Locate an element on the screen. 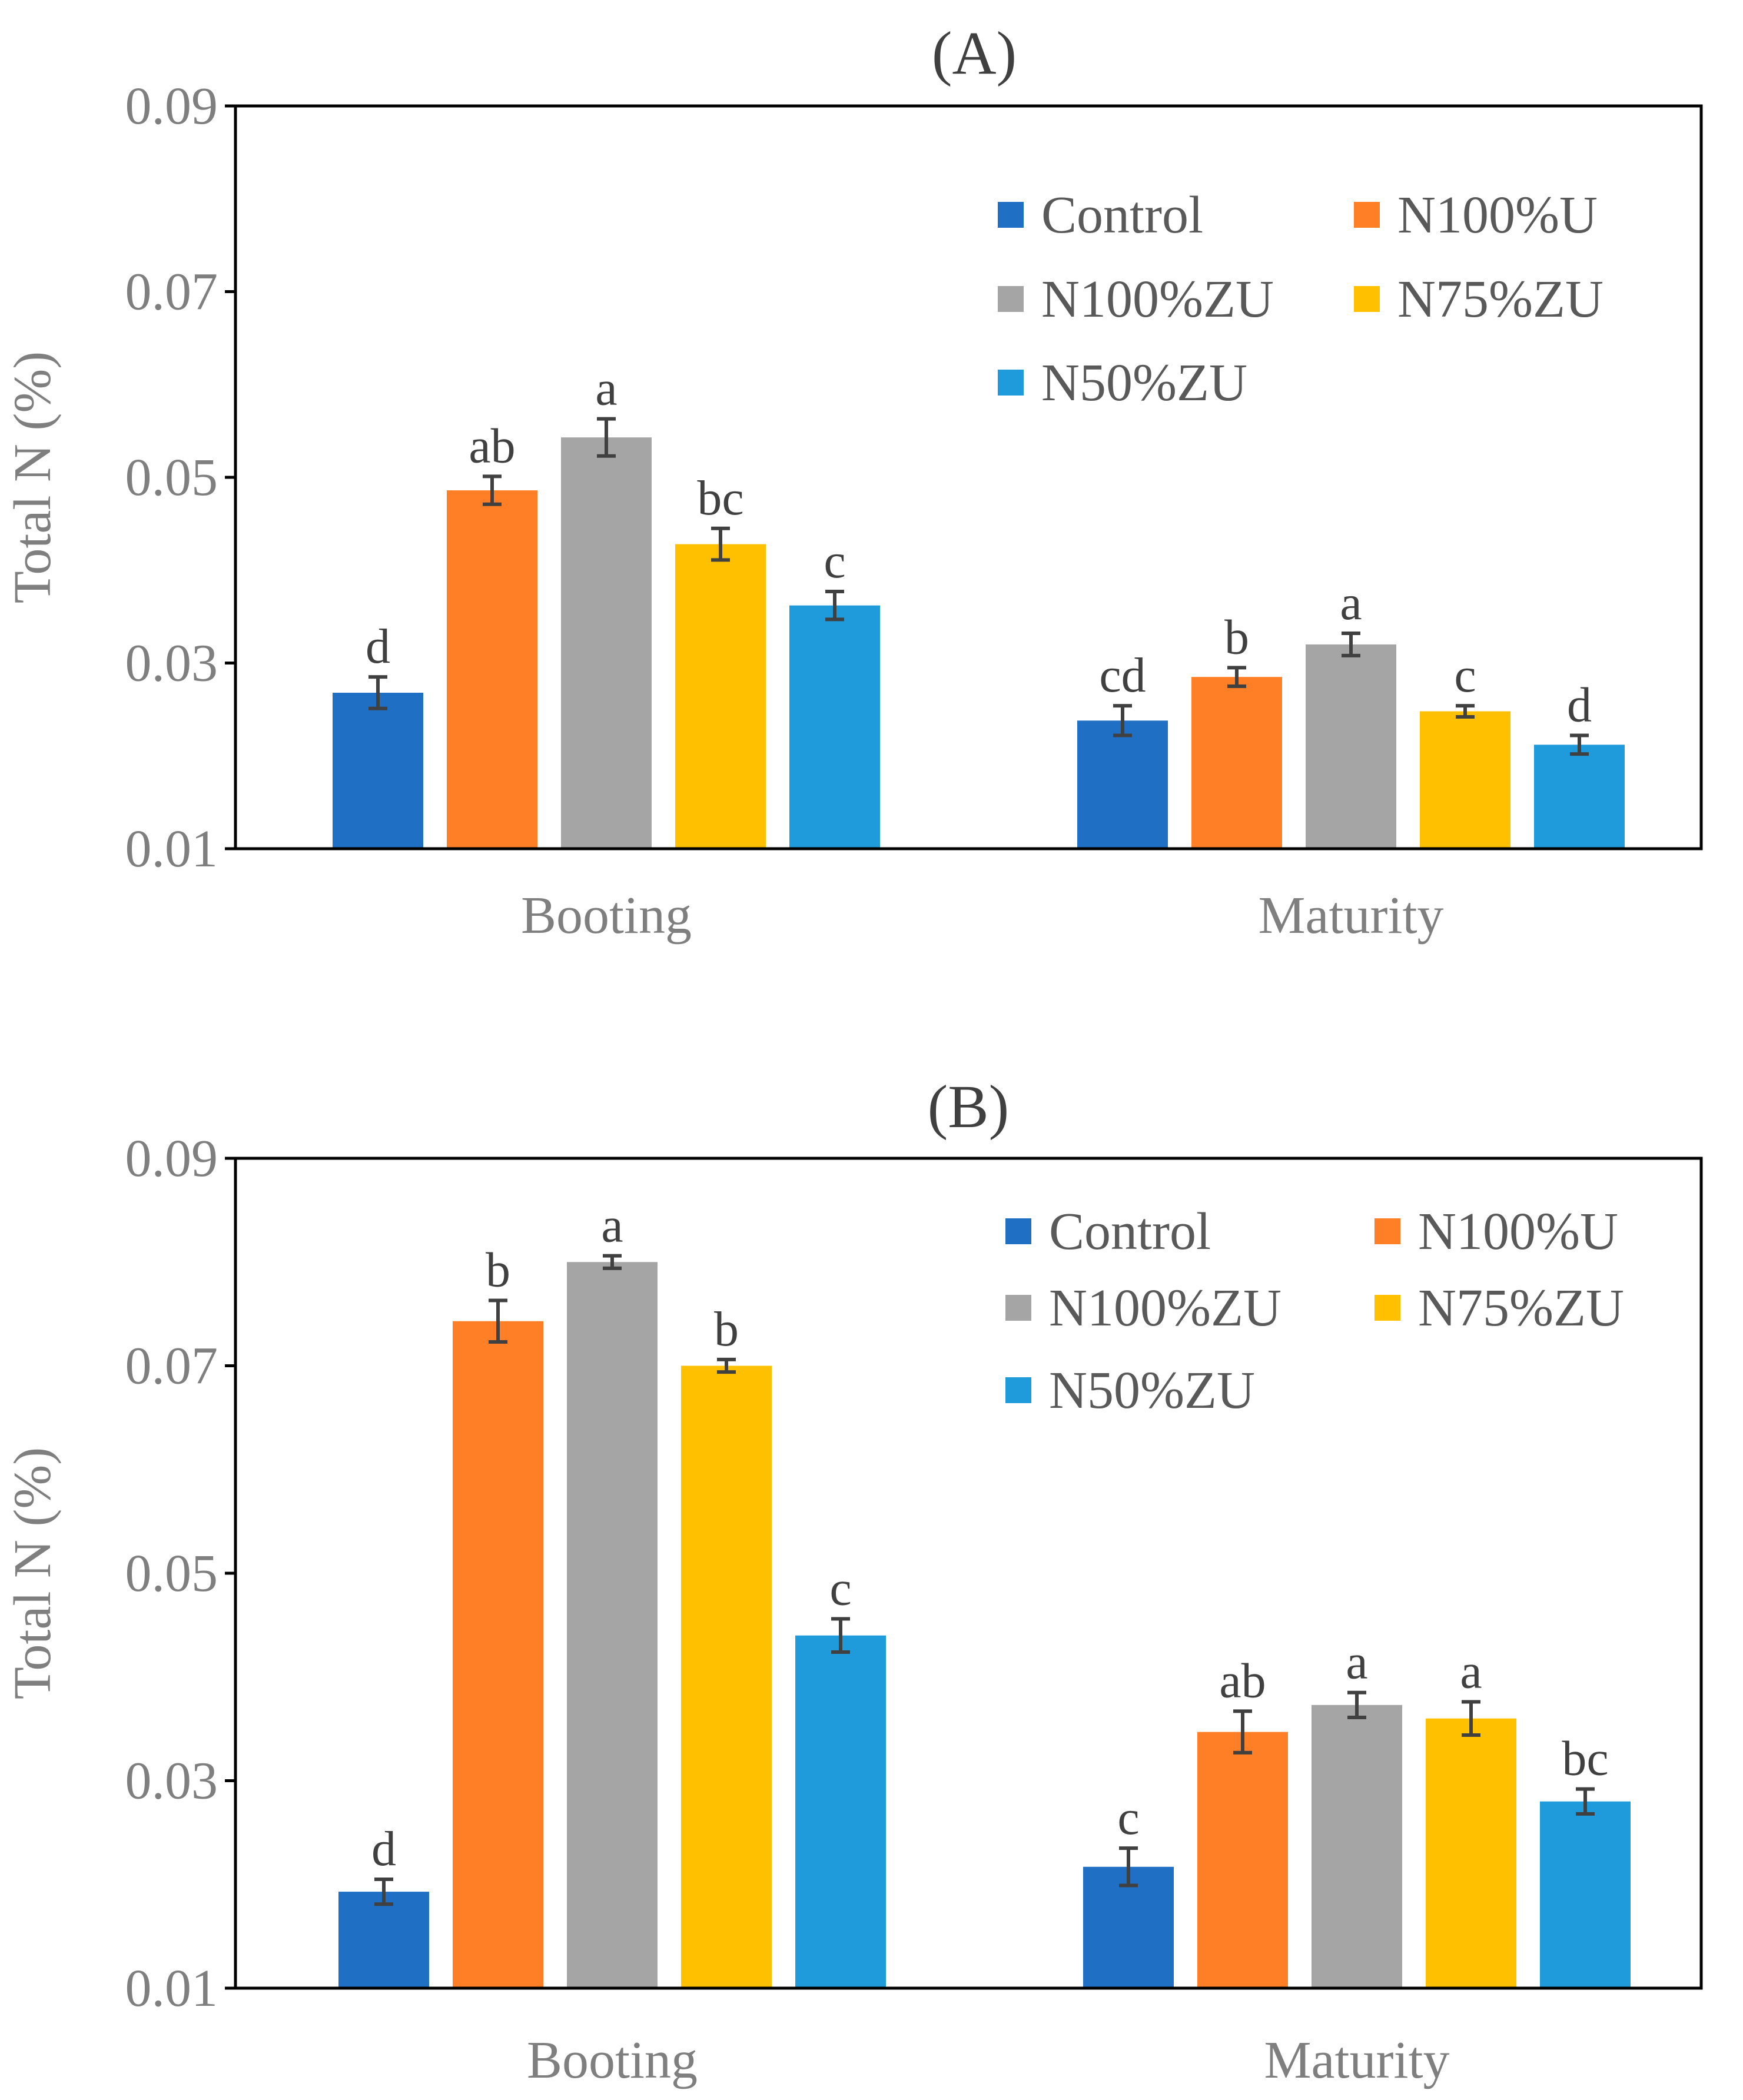  bar-control-maturity is located at coordinates (1122, 785).